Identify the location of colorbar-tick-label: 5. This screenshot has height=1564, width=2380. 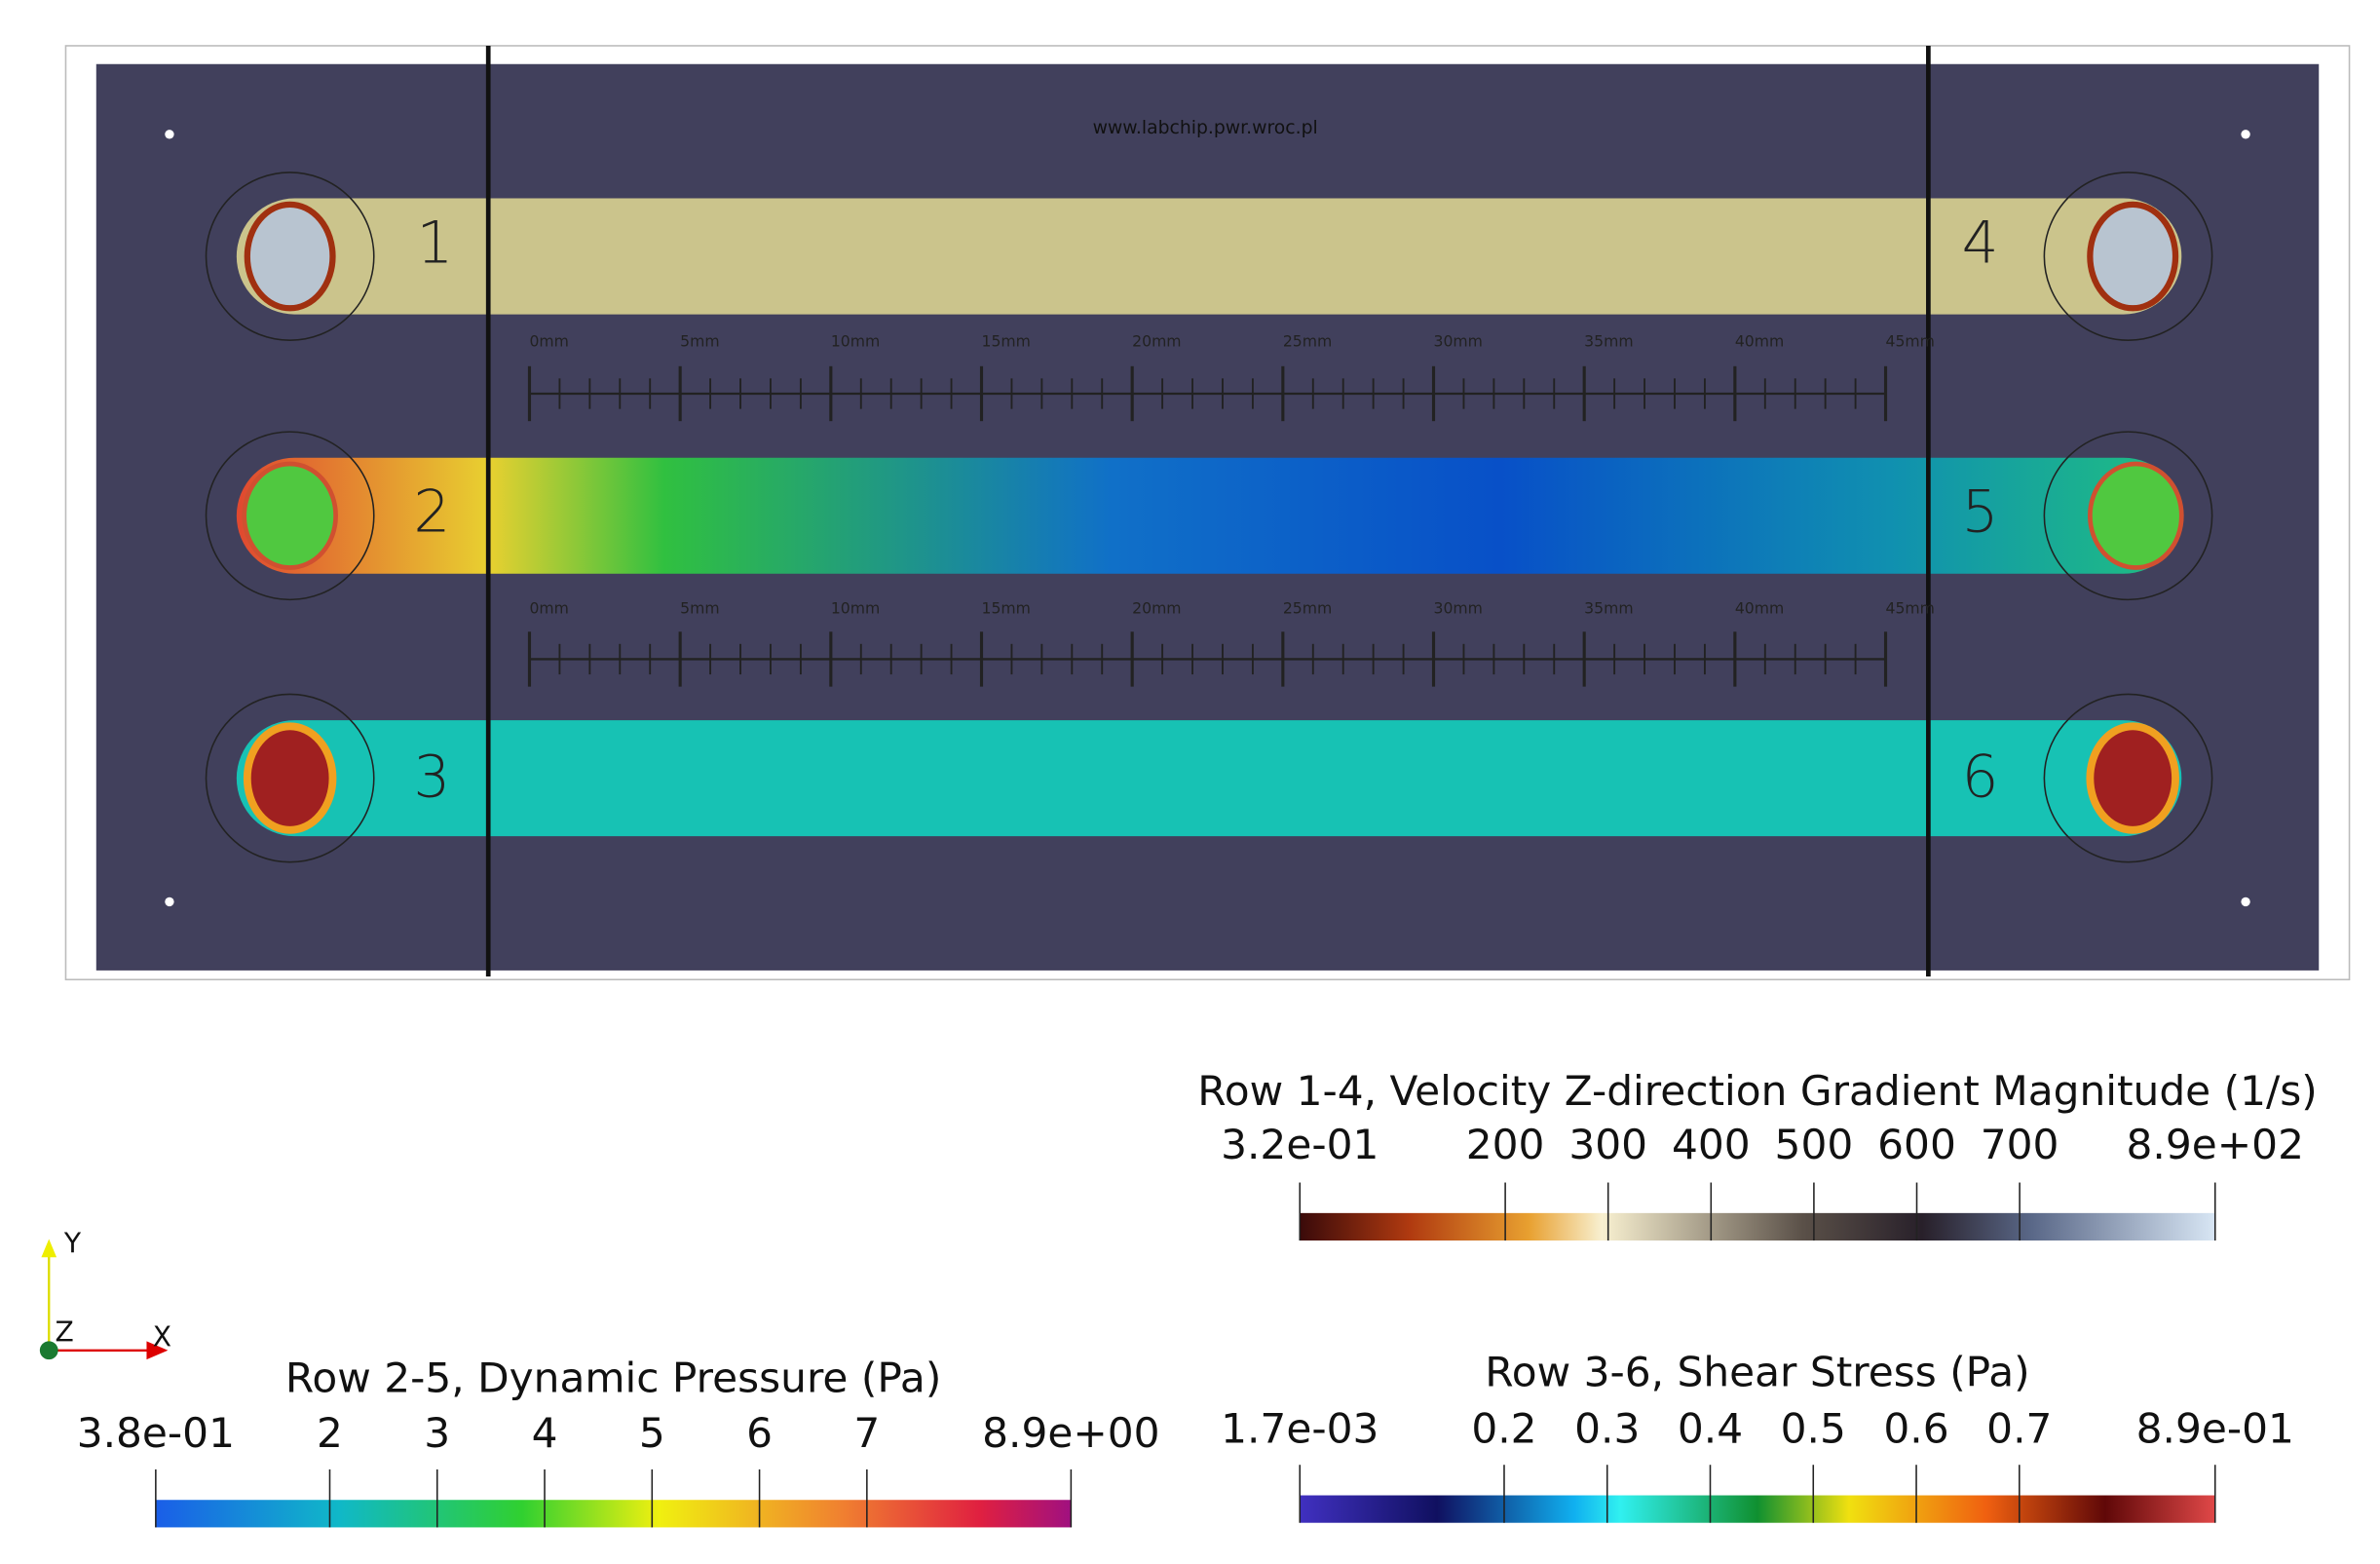
(652, 1433).